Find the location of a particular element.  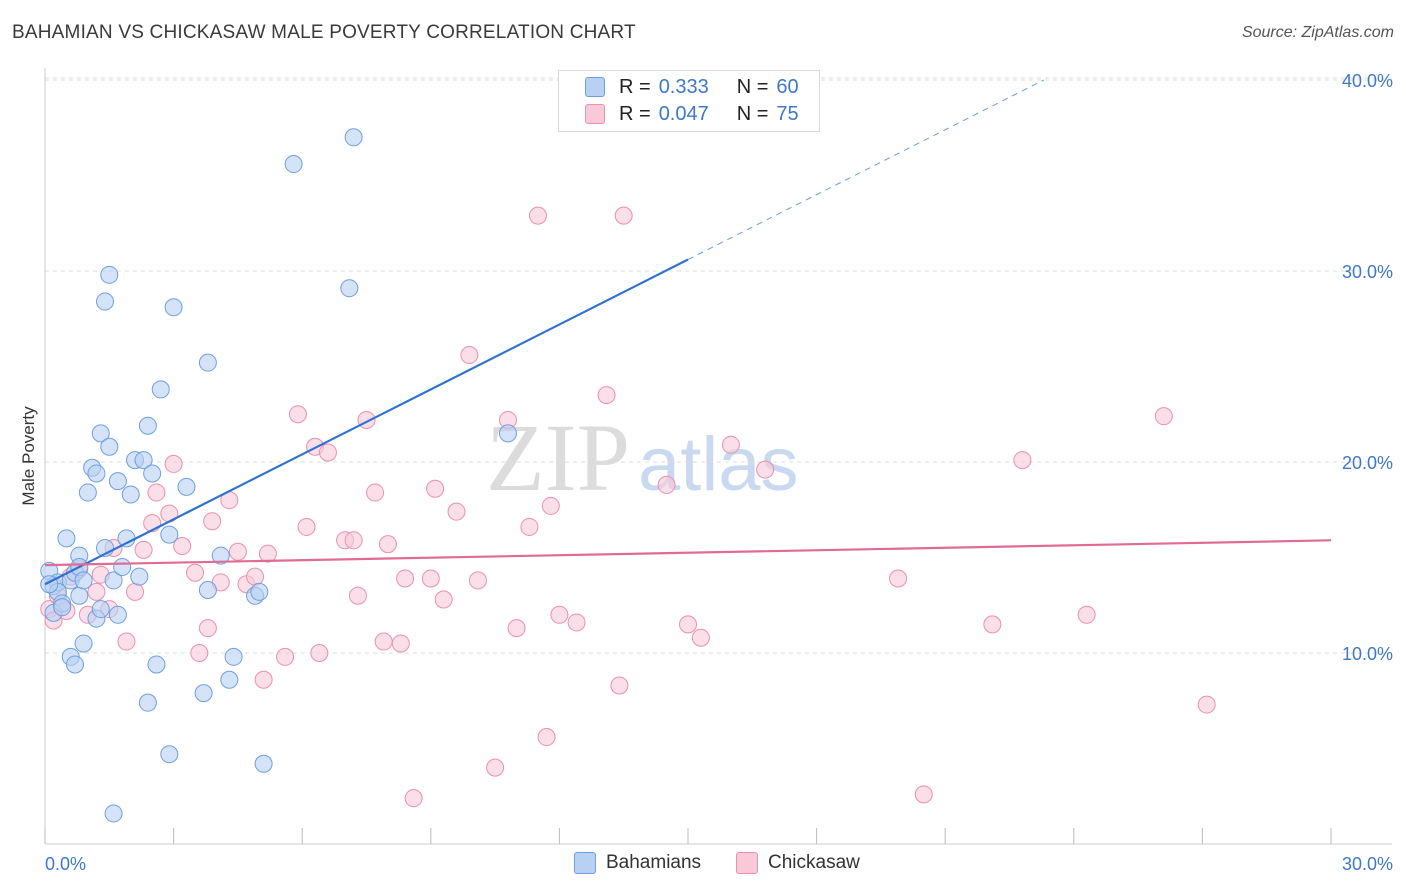

legend: R = 0.333 N = 60 R = 0.047 N = 75 is located at coordinates (689, 101).